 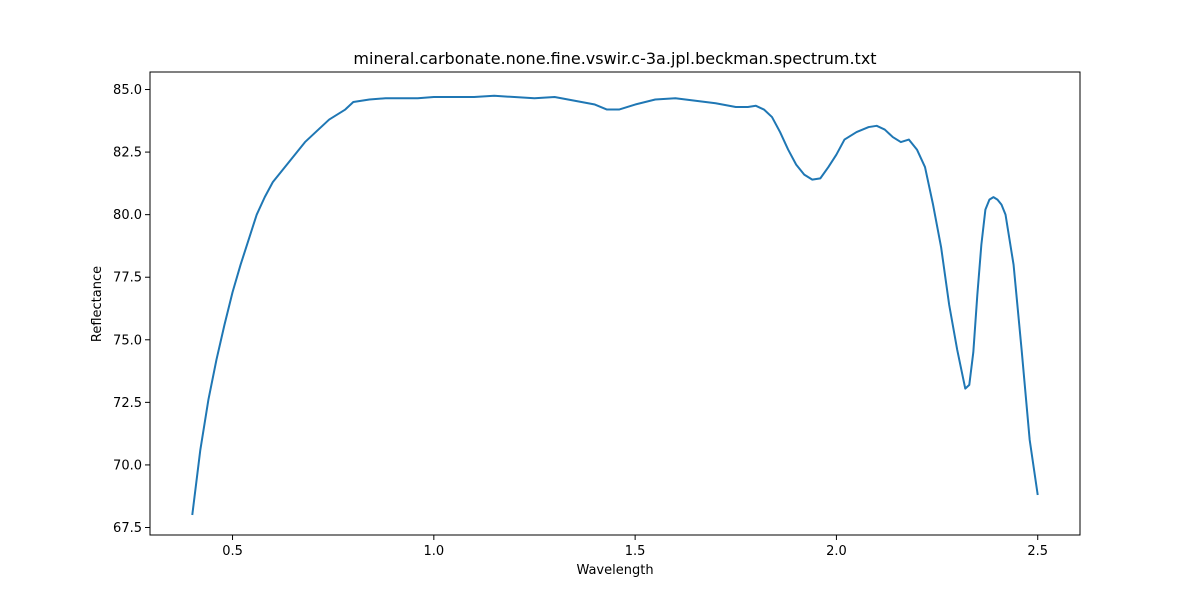 What do you see at coordinates (127, 340) in the screenshot?
I see `y-tick-label: 75.0` at bounding box center [127, 340].